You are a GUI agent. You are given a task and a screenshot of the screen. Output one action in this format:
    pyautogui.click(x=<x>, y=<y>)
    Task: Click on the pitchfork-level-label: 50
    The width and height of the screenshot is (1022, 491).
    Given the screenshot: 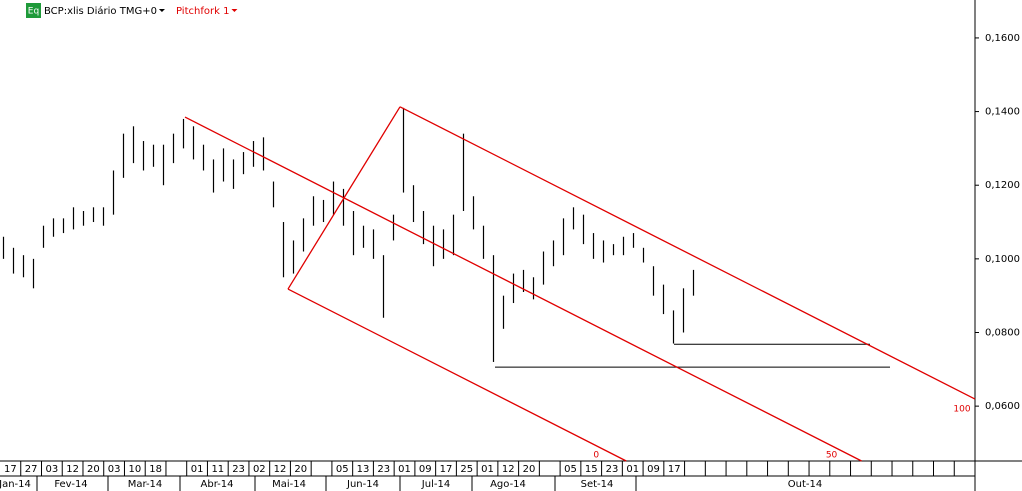 What is the action you would take?
    pyautogui.click(x=832, y=456)
    